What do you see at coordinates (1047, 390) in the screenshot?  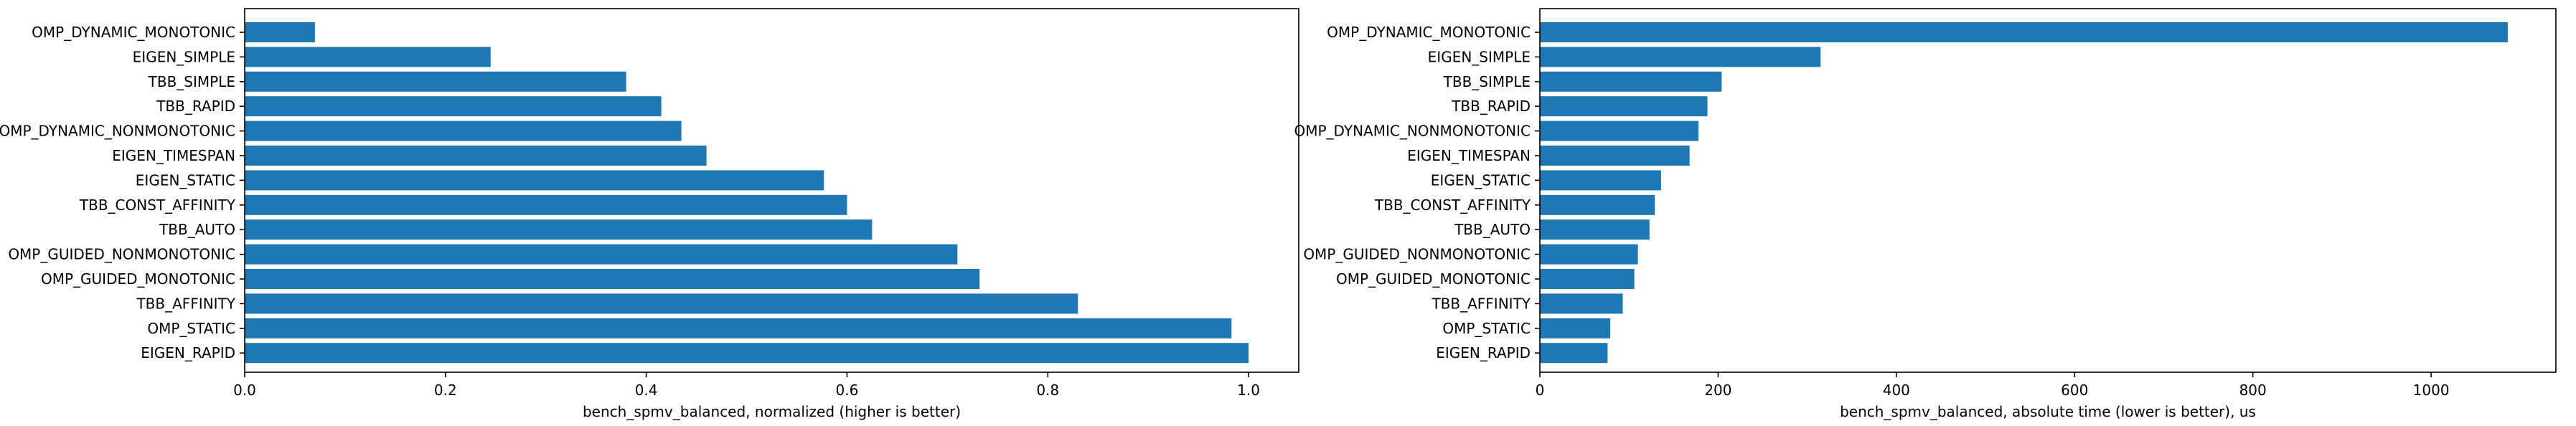 I see `x-tick-label: 0.8` at bounding box center [1047, 390].